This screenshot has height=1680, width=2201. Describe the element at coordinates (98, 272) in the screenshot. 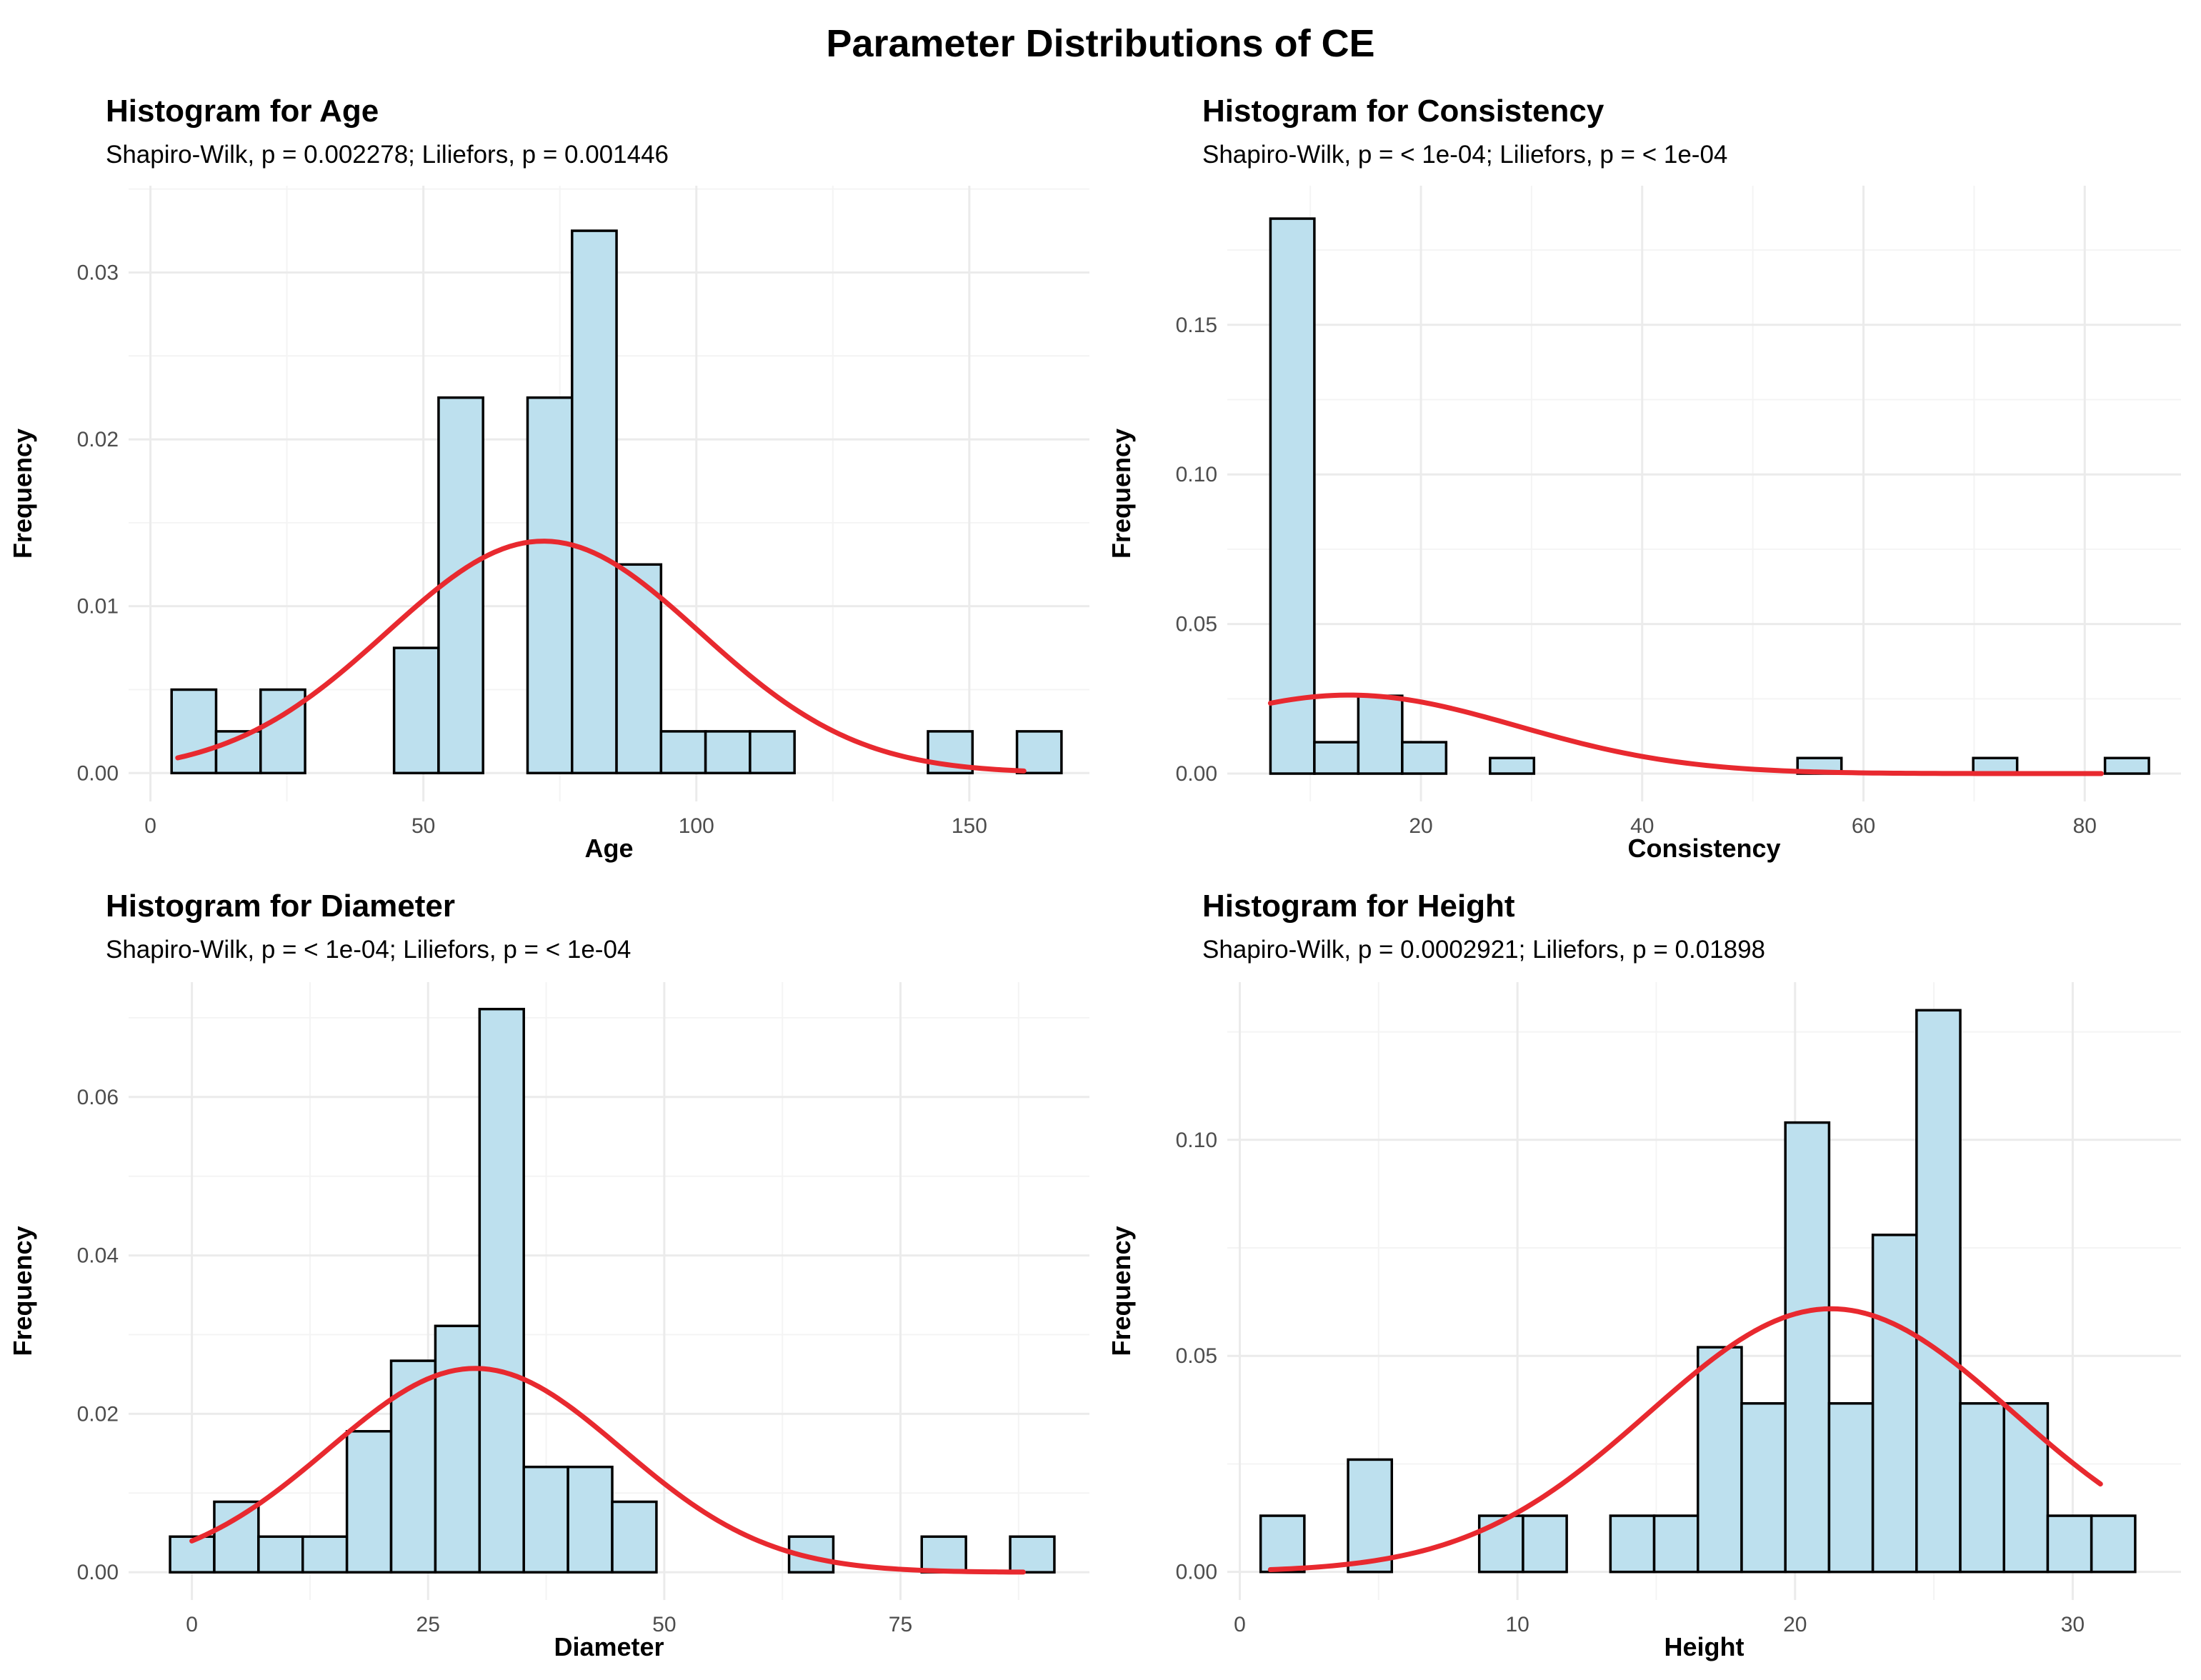

I see `chart-1-y-tick-label: 0.03` at that location.